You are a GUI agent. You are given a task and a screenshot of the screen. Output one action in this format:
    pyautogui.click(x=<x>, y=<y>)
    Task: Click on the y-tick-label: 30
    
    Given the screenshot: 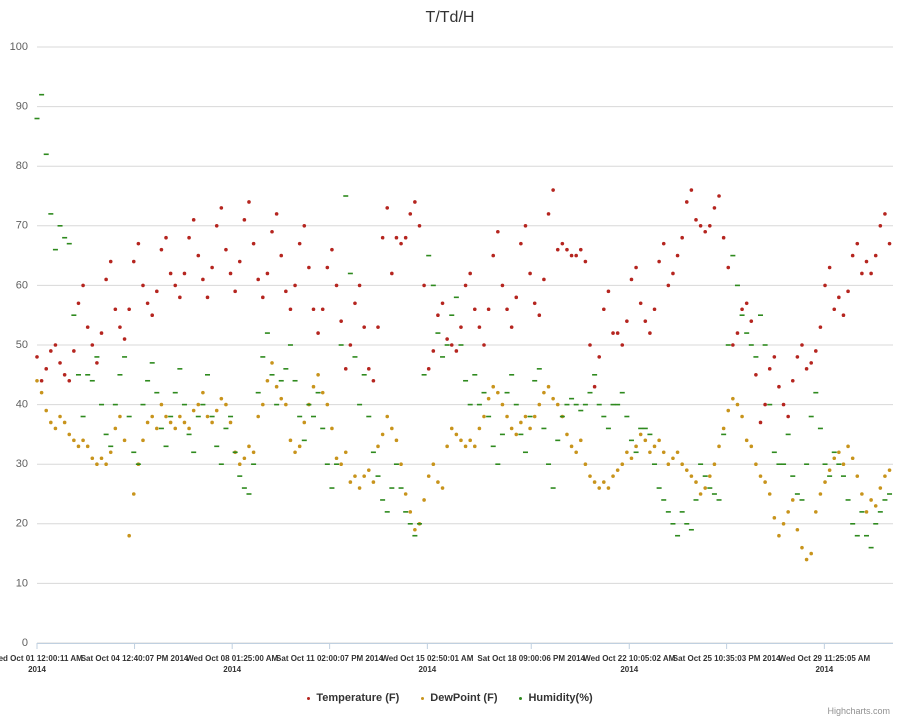 What is the action you would take?
    pyautogui.click(x=22, y=464)
    